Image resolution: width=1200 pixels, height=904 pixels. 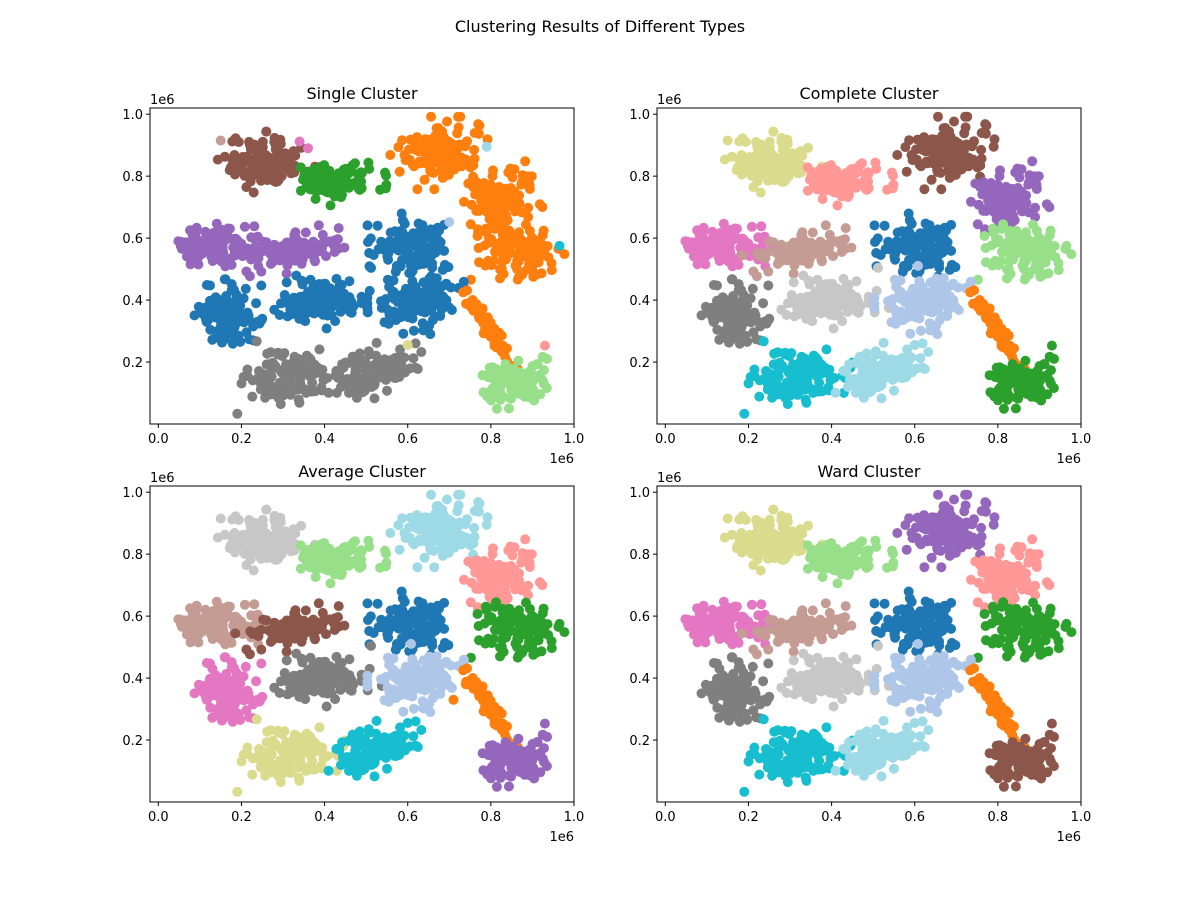 I want to click on y-tick-label: 0.6, so click(x=639, y=239).